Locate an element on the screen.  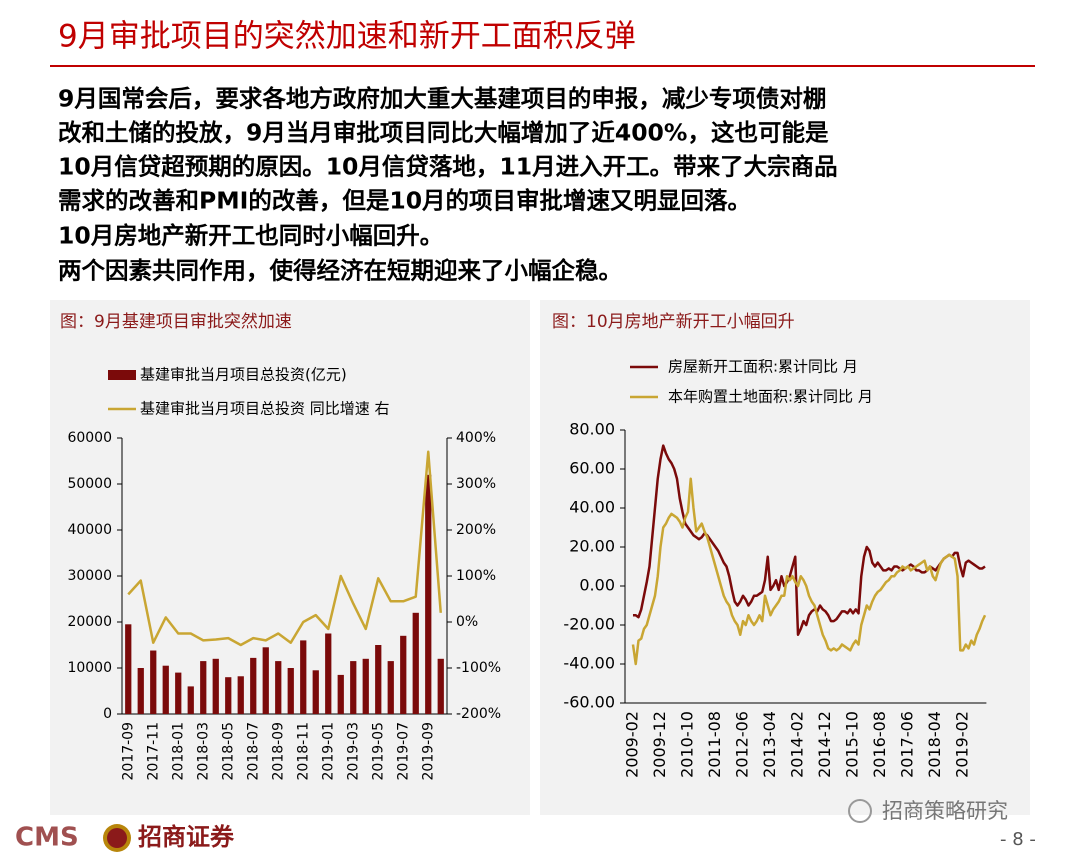
page-number: - 8 - is located at coordinates (1018, 839).